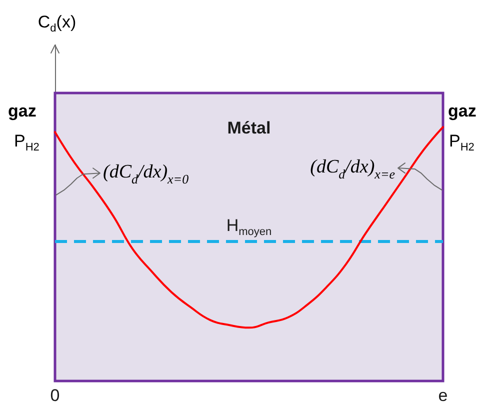  Describe the element at coordinates (443, 395) in the screenshot. I see `x-tick-label: e` at that location.